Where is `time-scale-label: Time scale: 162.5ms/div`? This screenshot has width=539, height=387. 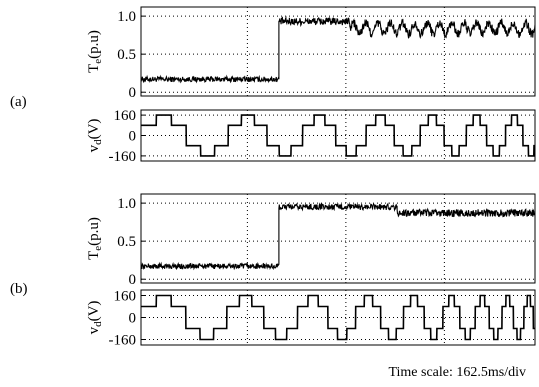 time-scale-label: Time scale: 162.5ms/div is located at coordinates (457, 372).